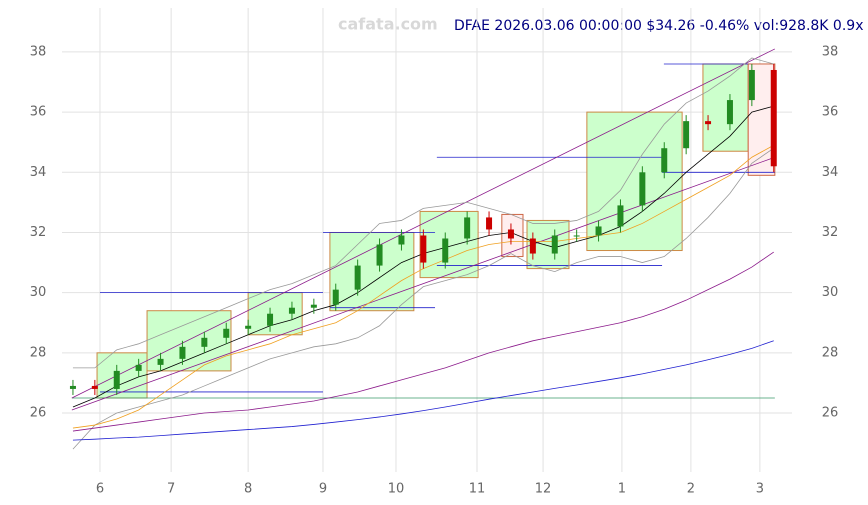 The image size is (868, 505). Describe the element at coordinates (100, 489) in the screenshot. I see `x-tick-label: 6` at that location.